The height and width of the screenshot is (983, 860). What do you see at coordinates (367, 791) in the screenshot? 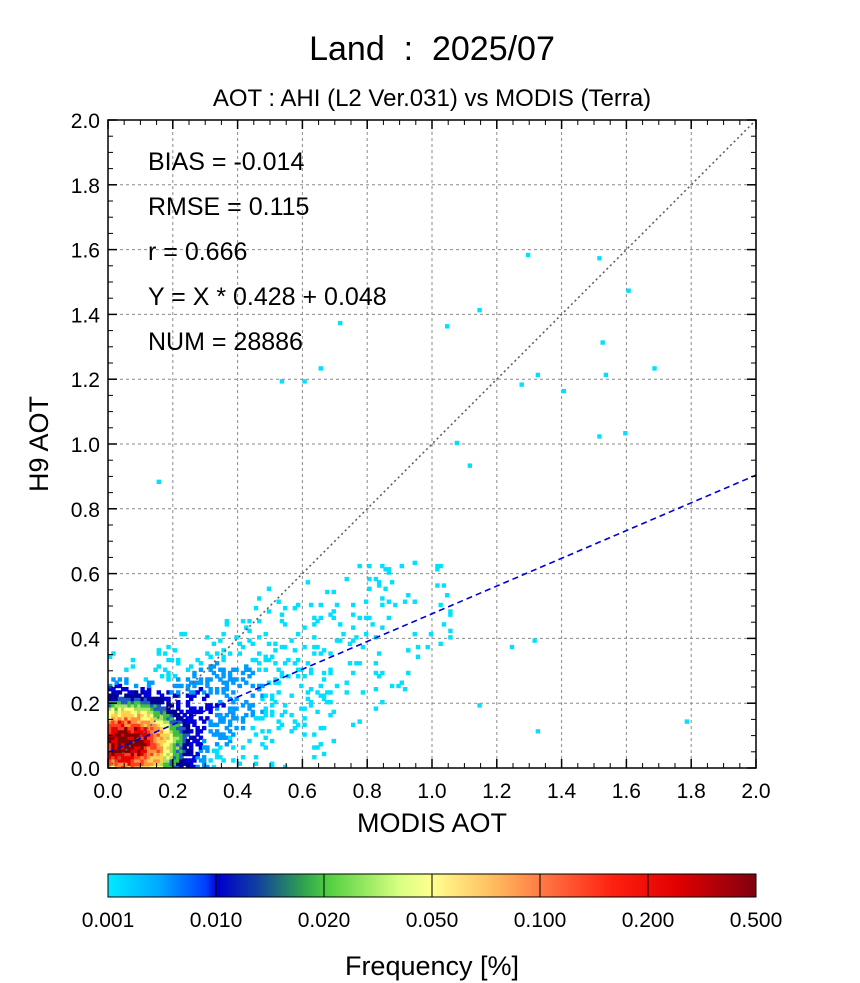
I see `x-tick-label: 0.8` at bounding box center [367, 791].